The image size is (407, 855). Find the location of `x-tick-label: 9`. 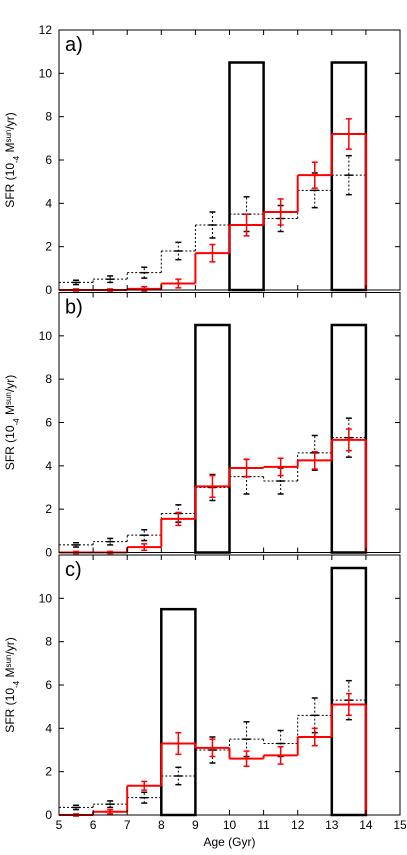

x-tick-label: 9 is located at coordinates (195, 825).